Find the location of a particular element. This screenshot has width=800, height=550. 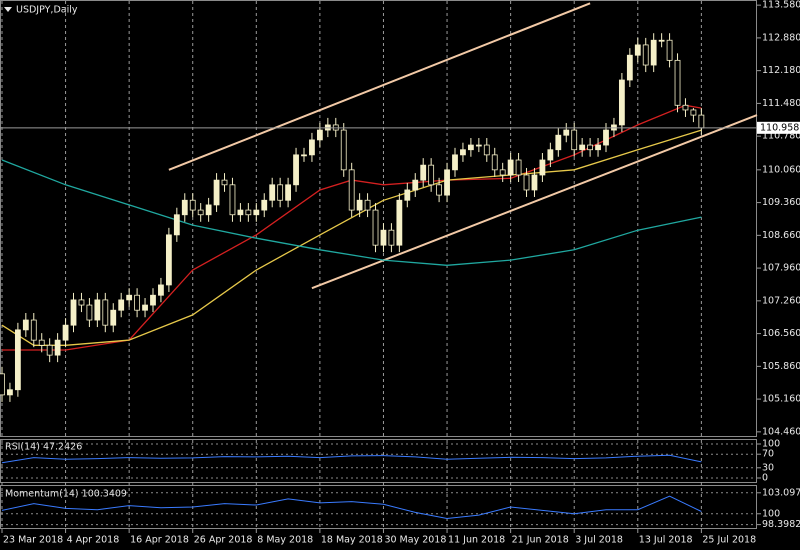

y-tick-label: 109.360 is located at coordinates (781, 202).